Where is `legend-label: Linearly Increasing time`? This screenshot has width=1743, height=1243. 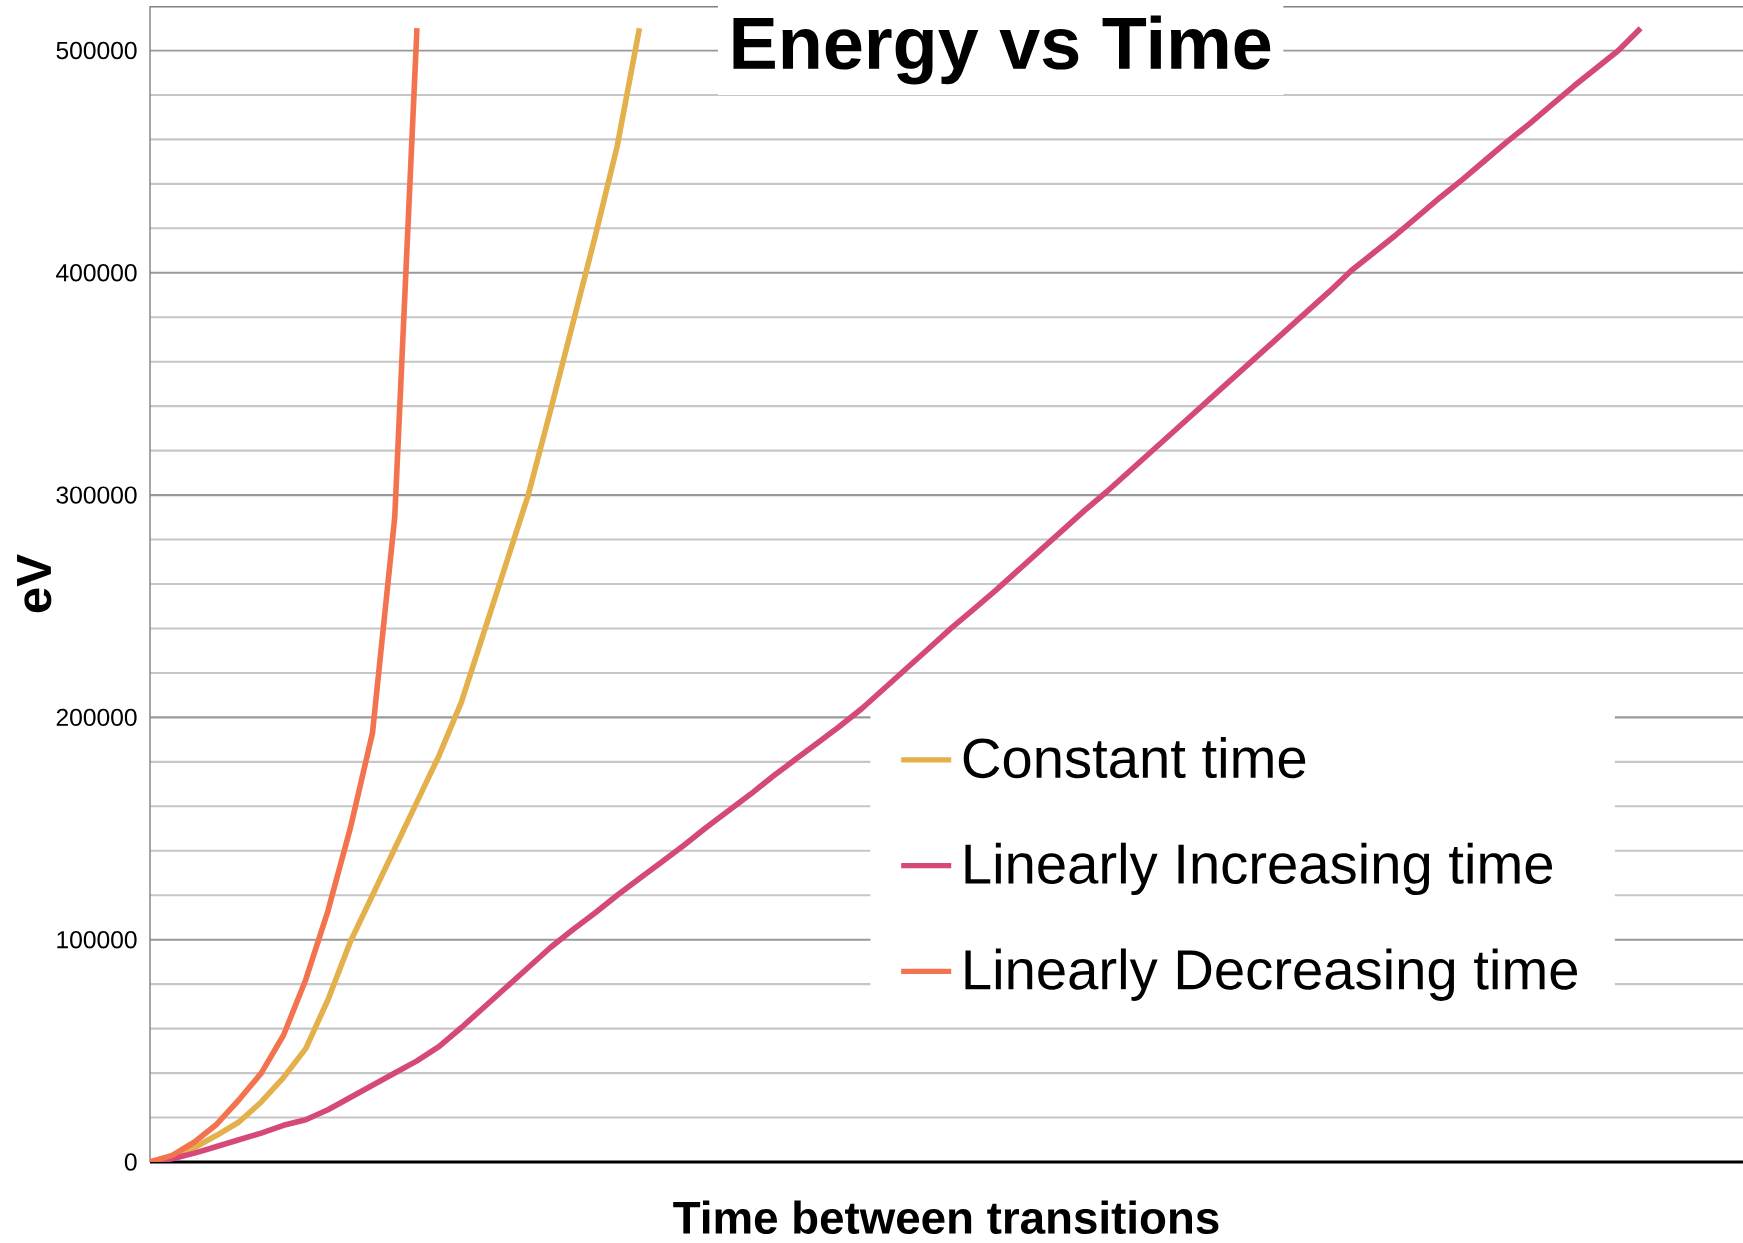 legend-label: Linearly Increasing time is located at coordinates (1259, 869).